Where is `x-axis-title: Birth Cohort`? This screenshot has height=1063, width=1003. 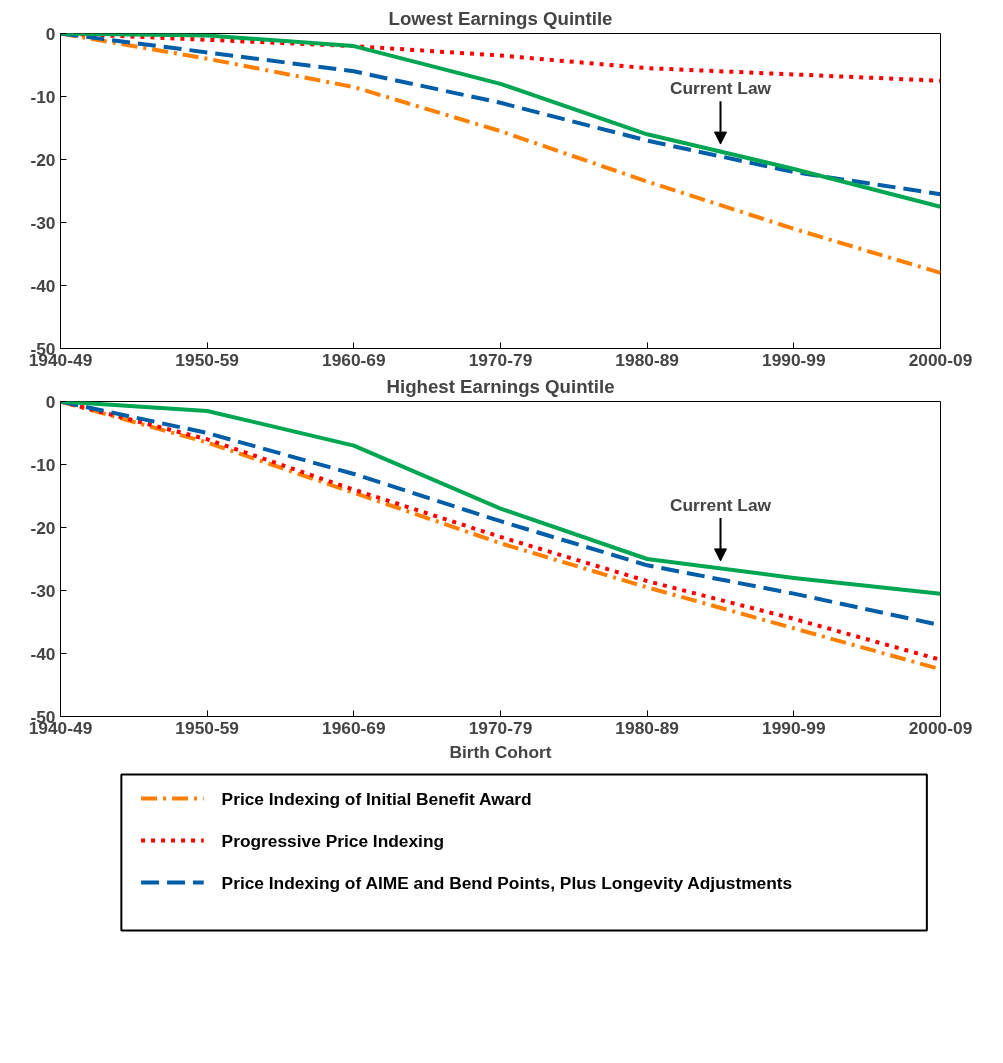 x-axis-title: Birth Cohort is located at coordinates (500, 751).